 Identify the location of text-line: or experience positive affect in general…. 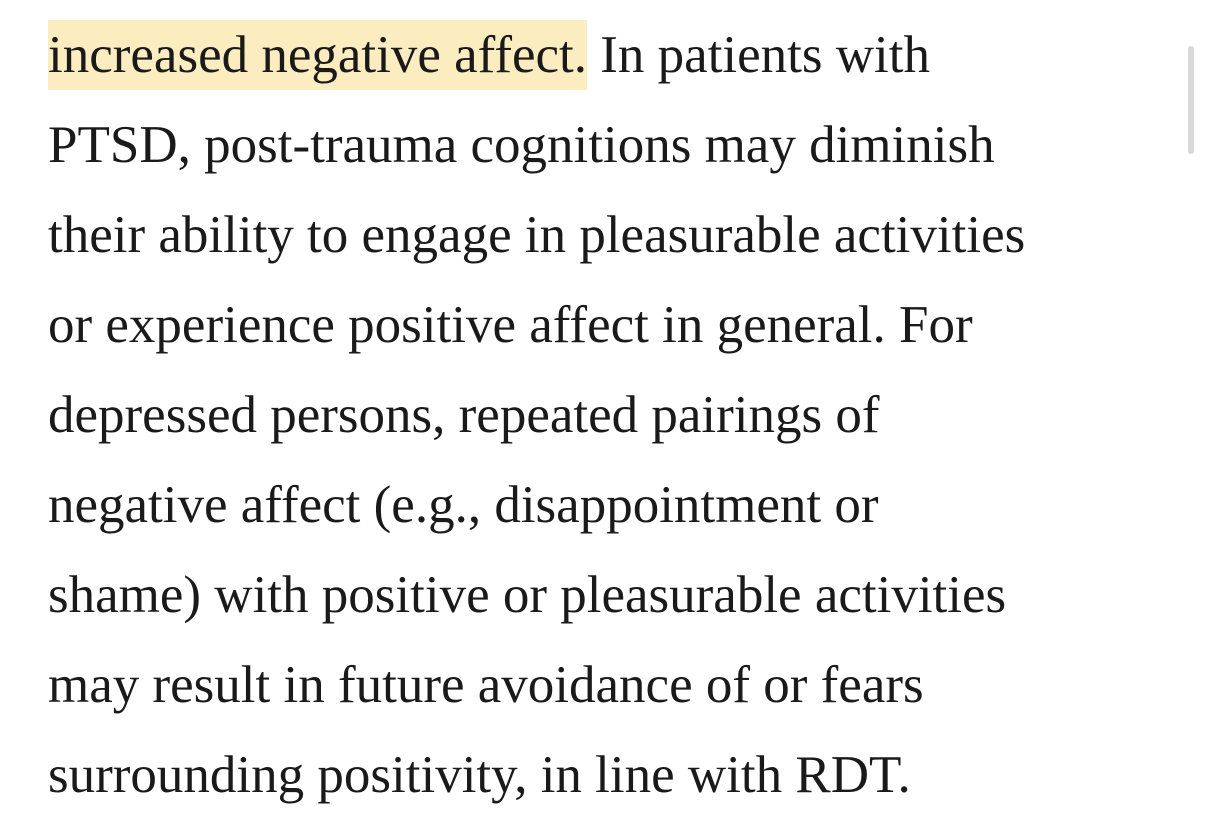
(510, 325).